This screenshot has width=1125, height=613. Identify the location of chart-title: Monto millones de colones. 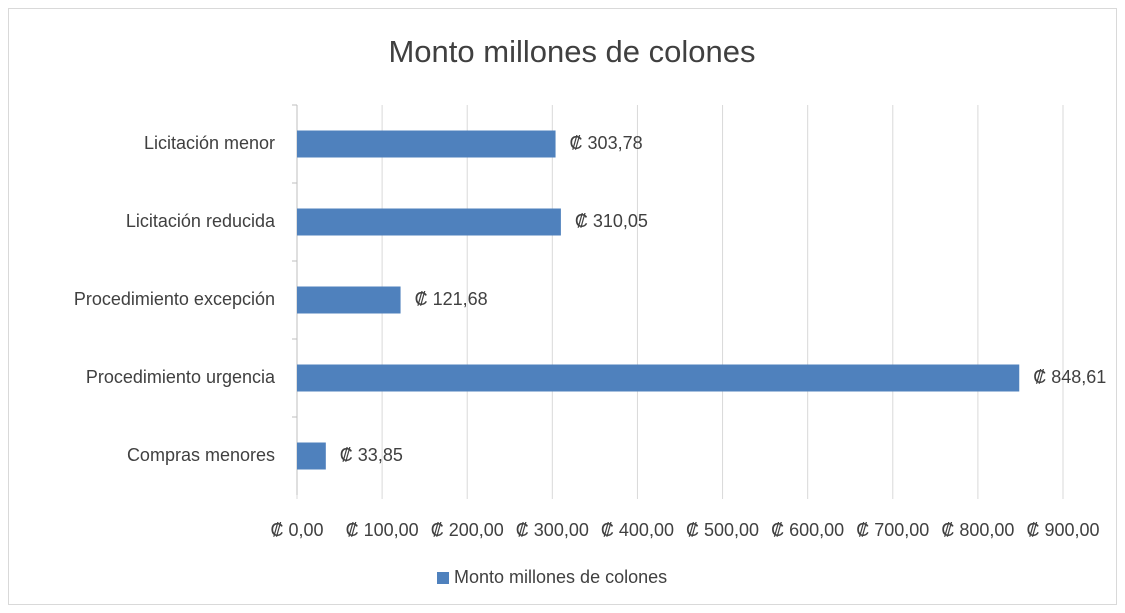
(571, 51).